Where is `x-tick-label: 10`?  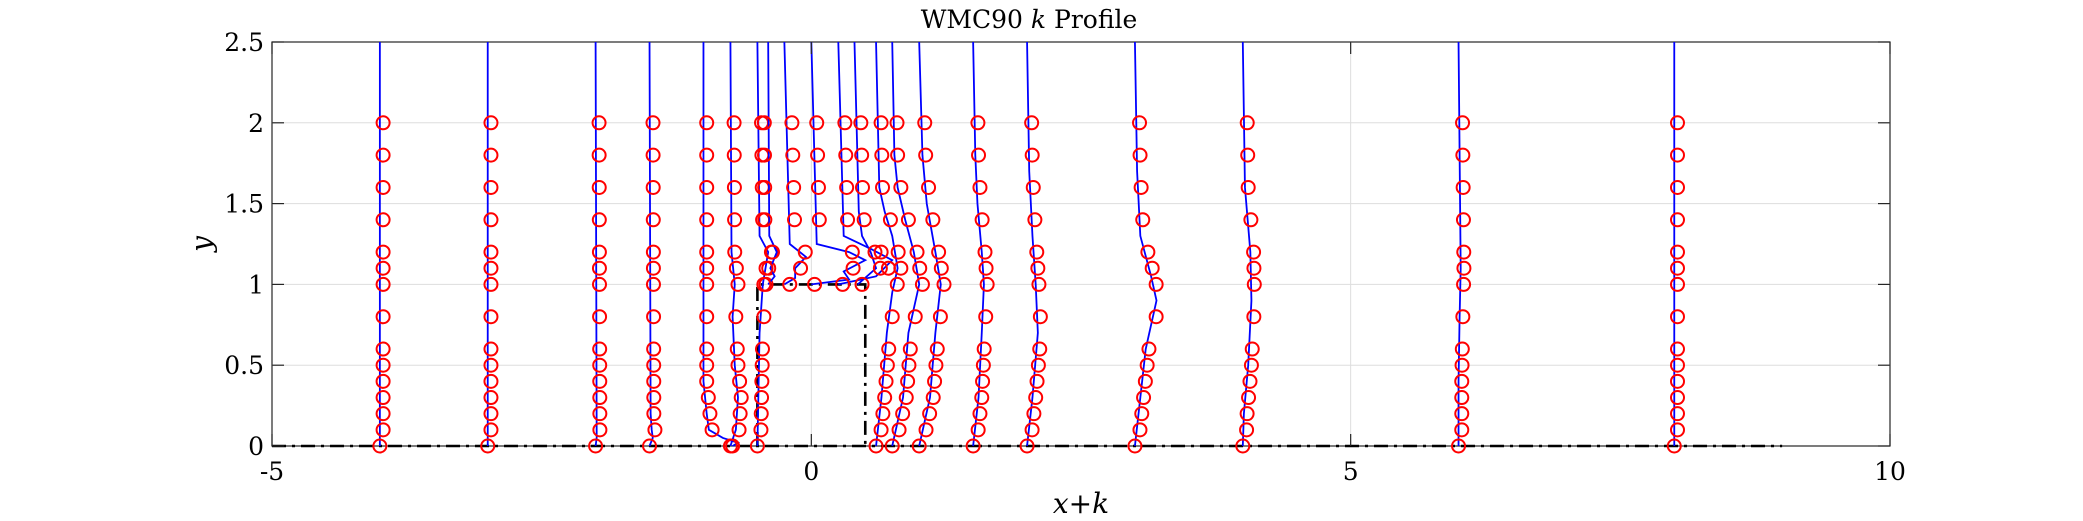
x-tick-label: 10 is located at coordinates (1890, 471).